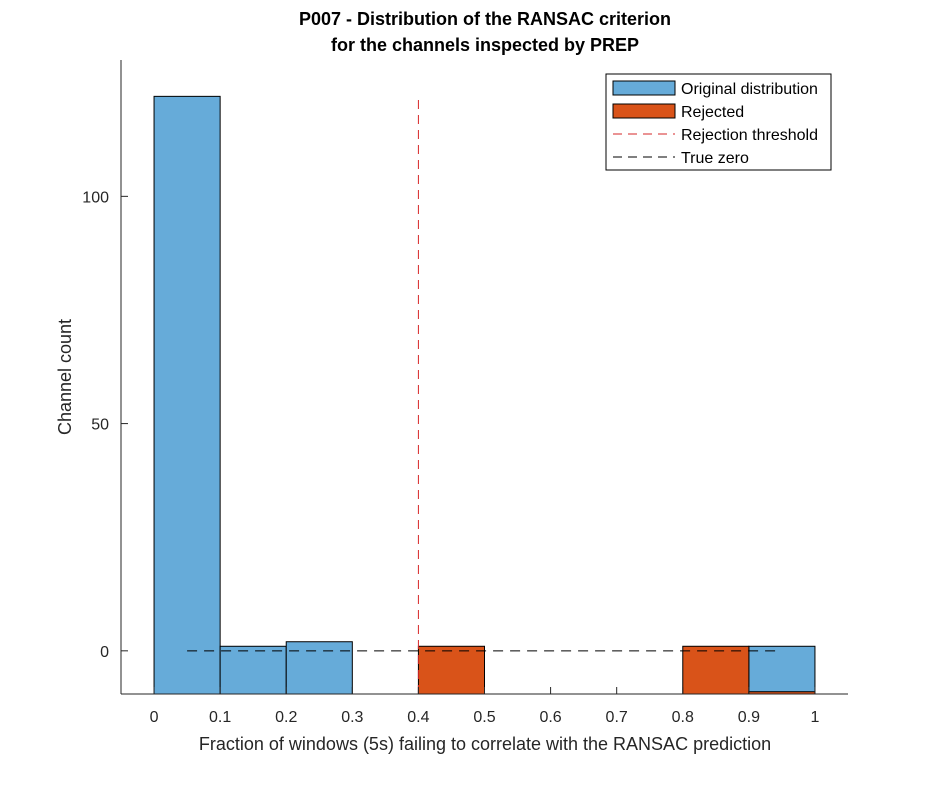 This screenshot has height=786, width=938. I want to click on legend-label-original: Original distribution, so click(749, 89).